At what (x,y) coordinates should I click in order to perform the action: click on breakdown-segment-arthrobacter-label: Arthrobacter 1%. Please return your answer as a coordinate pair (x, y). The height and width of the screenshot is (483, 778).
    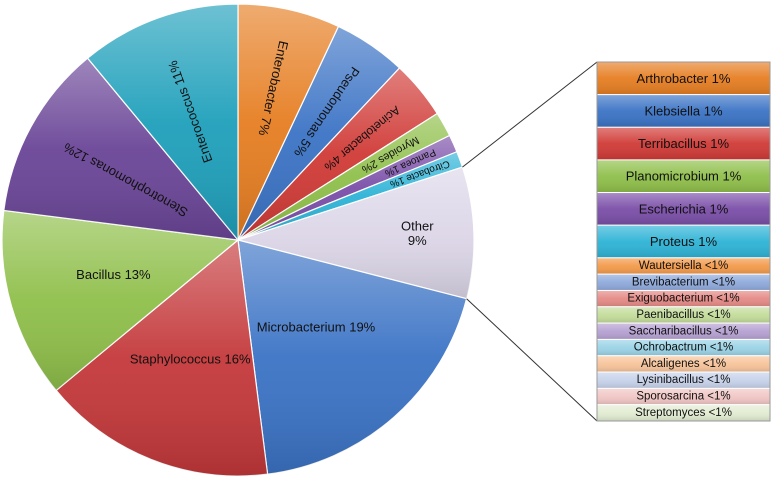
    Looking at the image, I should click on (684, 78).